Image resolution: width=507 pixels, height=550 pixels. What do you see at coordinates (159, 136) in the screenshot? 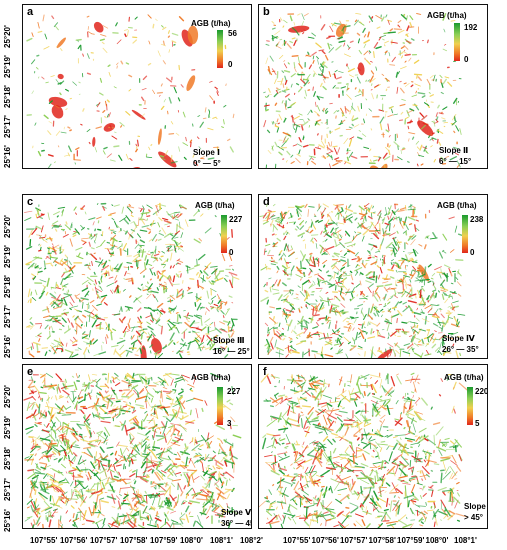
I see `agb-patch` at bounding box center [159, 136].